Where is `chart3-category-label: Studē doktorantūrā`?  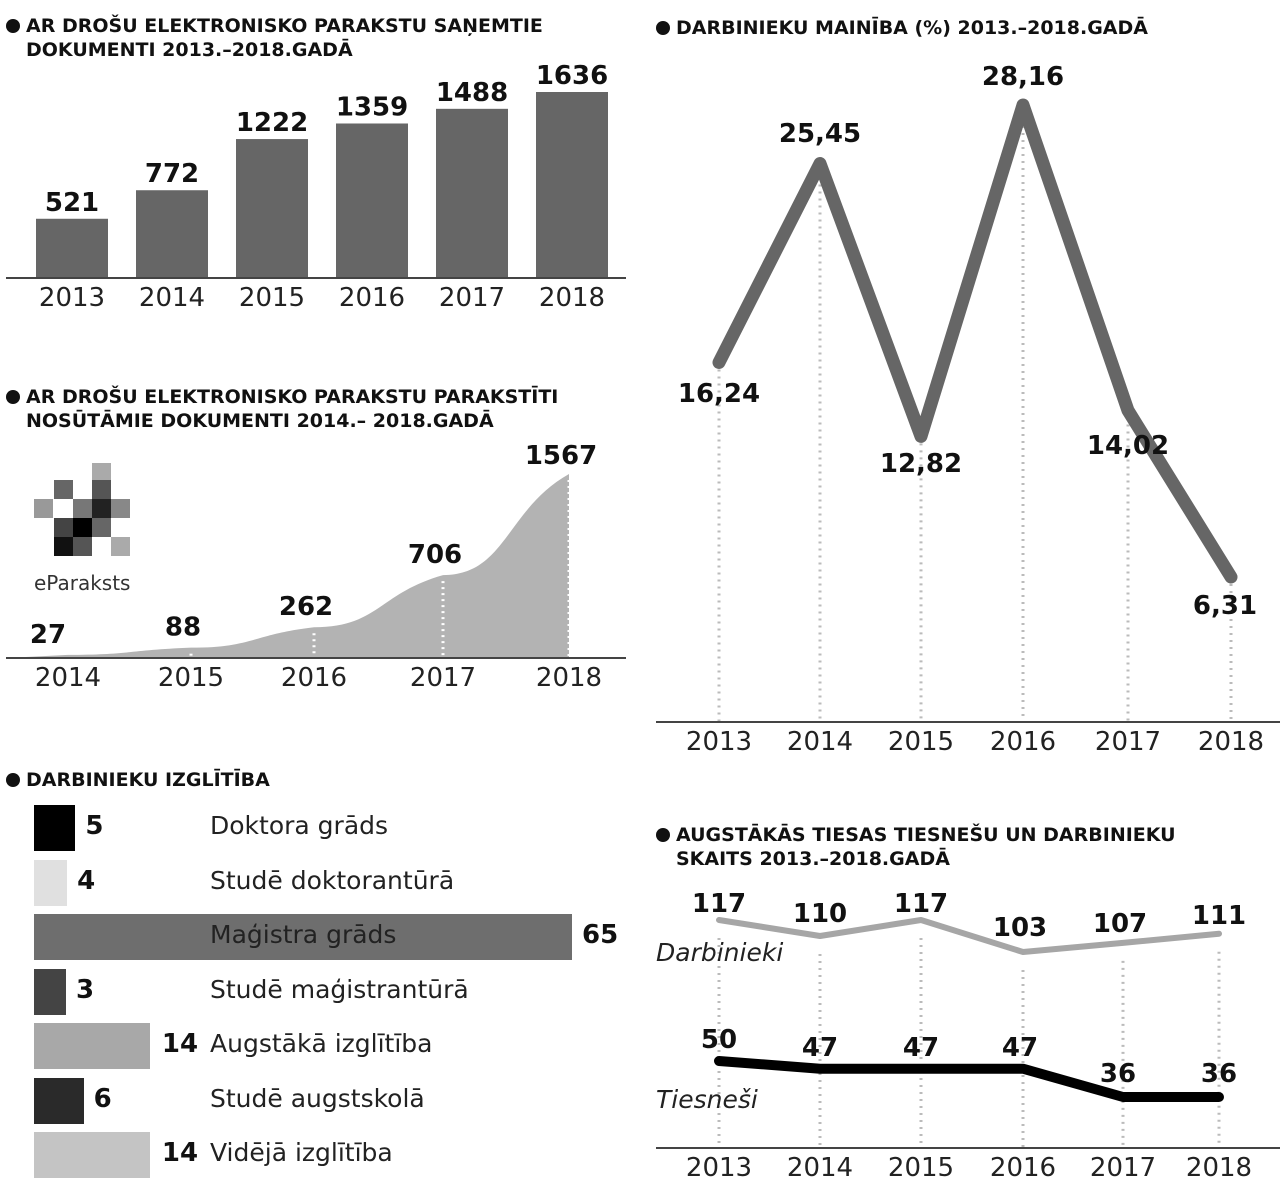
chart3-category-label: Studē doktorantūrā is located at coordinates (332, 880).